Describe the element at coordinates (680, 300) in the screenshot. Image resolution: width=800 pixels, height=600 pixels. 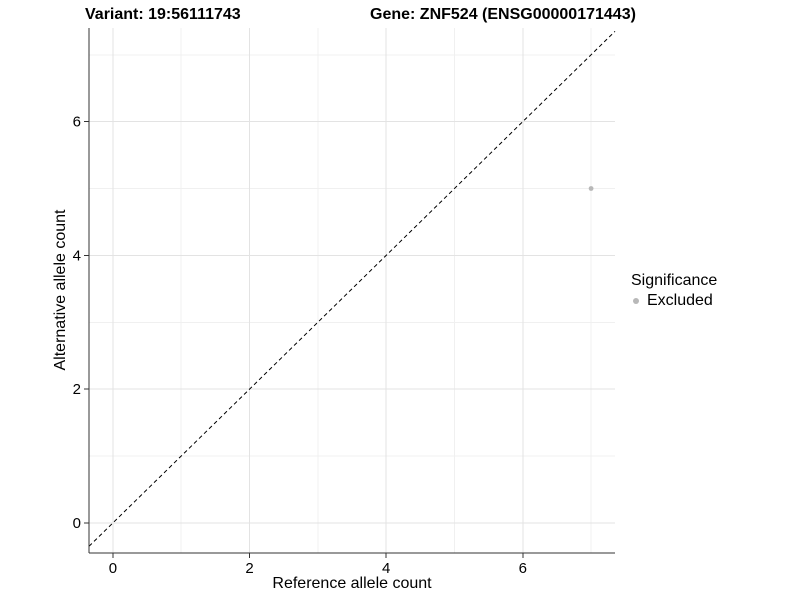
I see `legend-item-label: Excluded` at that location.